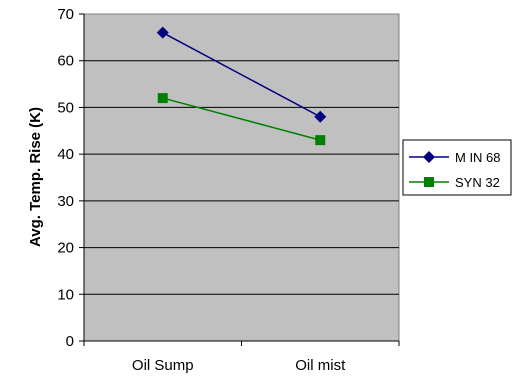 The height and width of the screenshot is (377, 516). What do you see at coordinates (70, 178) in the screenshot?
I see `y-axis-ticks: 0 10 20 30 40 50 60 70` at bounding box center [70, 178].